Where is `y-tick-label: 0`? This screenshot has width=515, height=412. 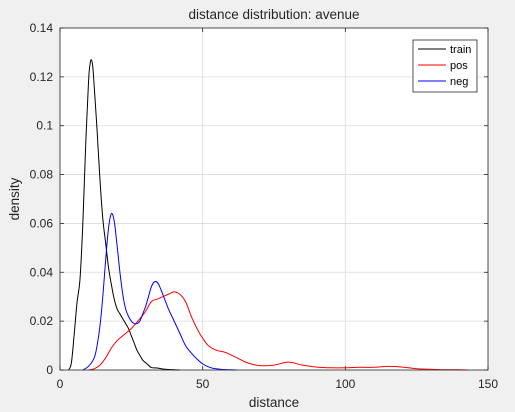
y-tick-label: 0 is located at coordinates (49, 370).